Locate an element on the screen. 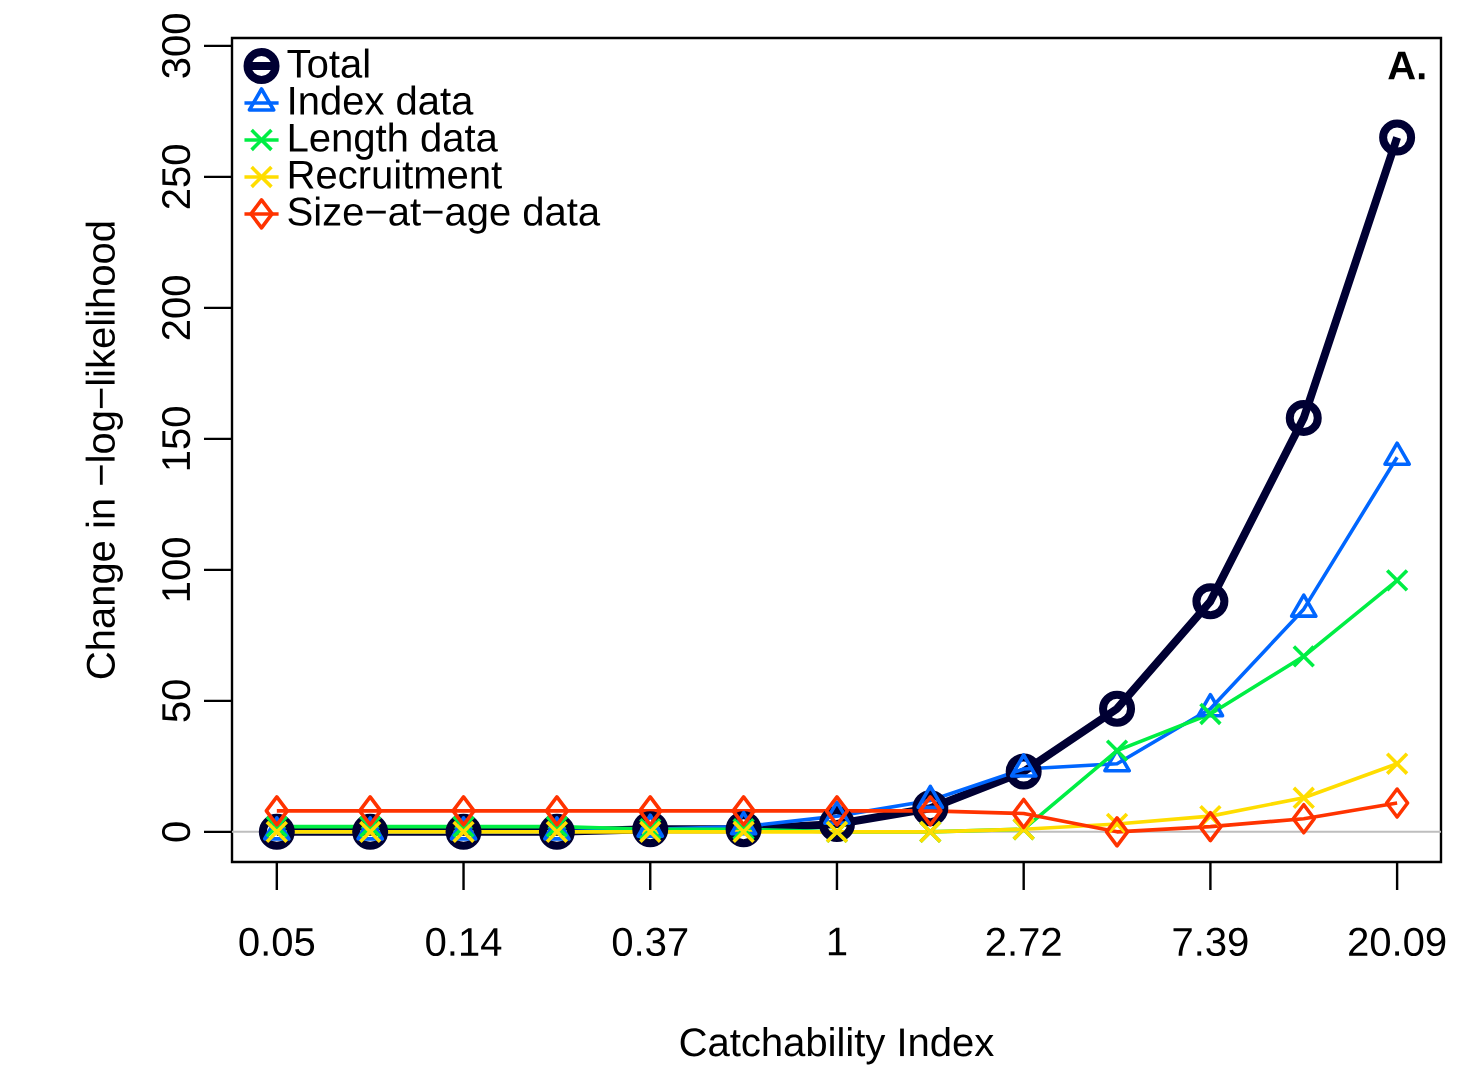 The height and width of the screenshot is (1088, 1458). x-tick-label: 0.37 is located at coordinates (650, 942).